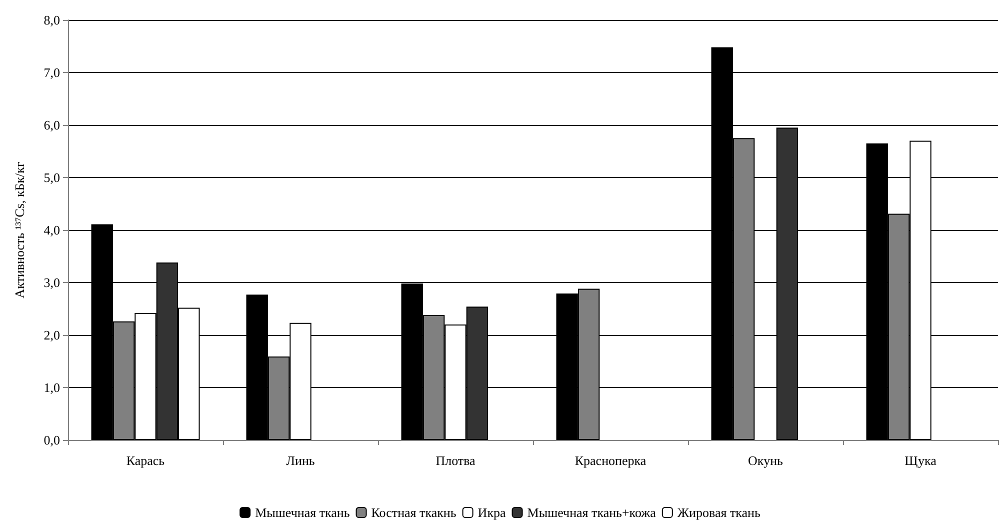 The image size is (1000, 526). I want to click on y-tick-label: 4,0, so click(52, 230).